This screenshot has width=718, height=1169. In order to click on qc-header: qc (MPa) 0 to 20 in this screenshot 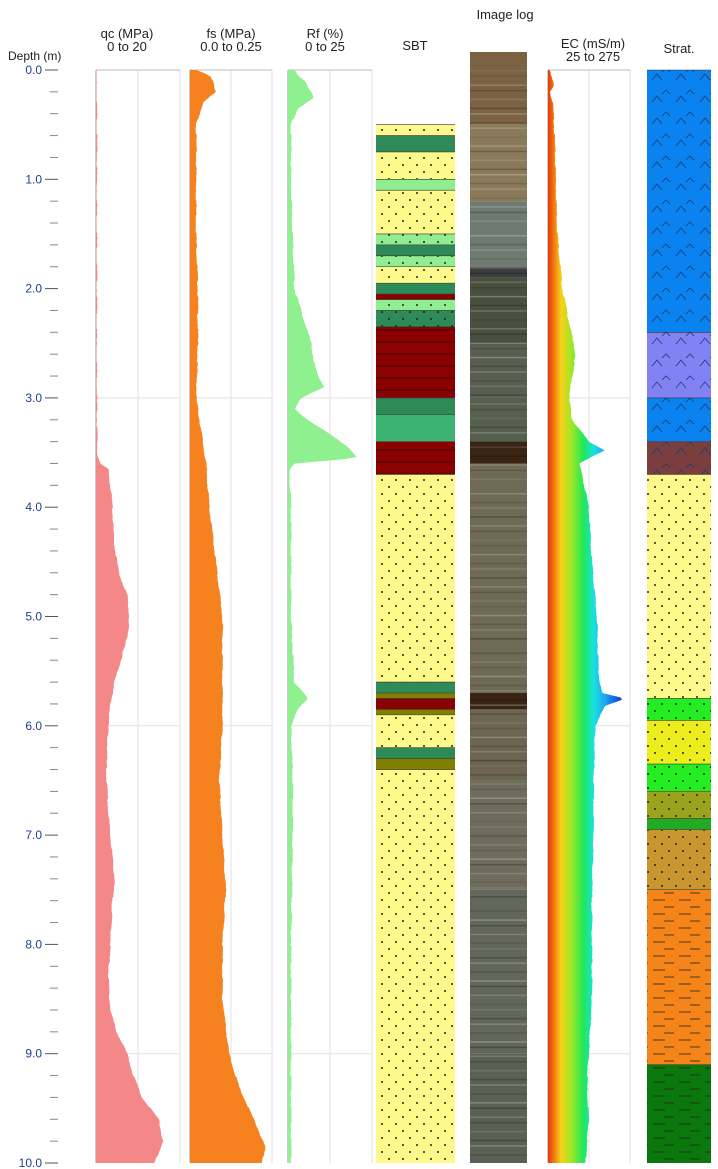, I will do `click(127, 40)`.